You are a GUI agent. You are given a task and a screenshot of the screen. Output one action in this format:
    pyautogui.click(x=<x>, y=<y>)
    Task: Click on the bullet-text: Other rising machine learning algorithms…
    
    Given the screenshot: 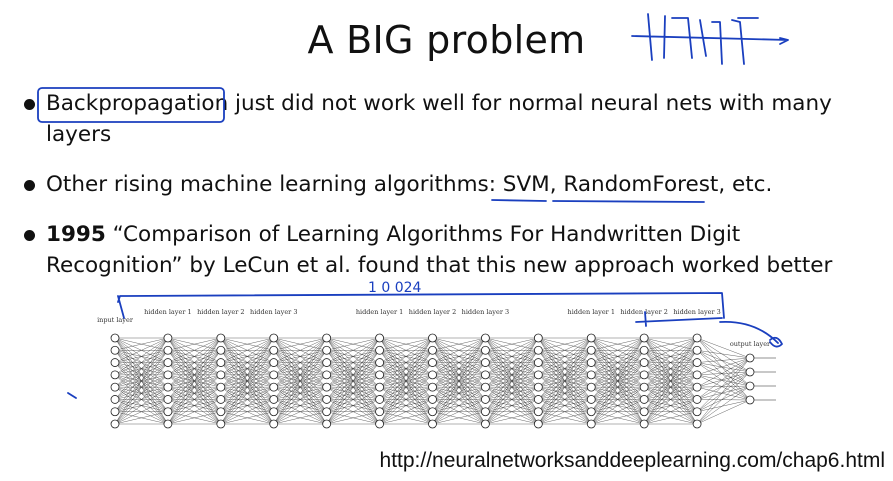 What is the action you would take?
    pyautogui.click(x=409, y=184)
    